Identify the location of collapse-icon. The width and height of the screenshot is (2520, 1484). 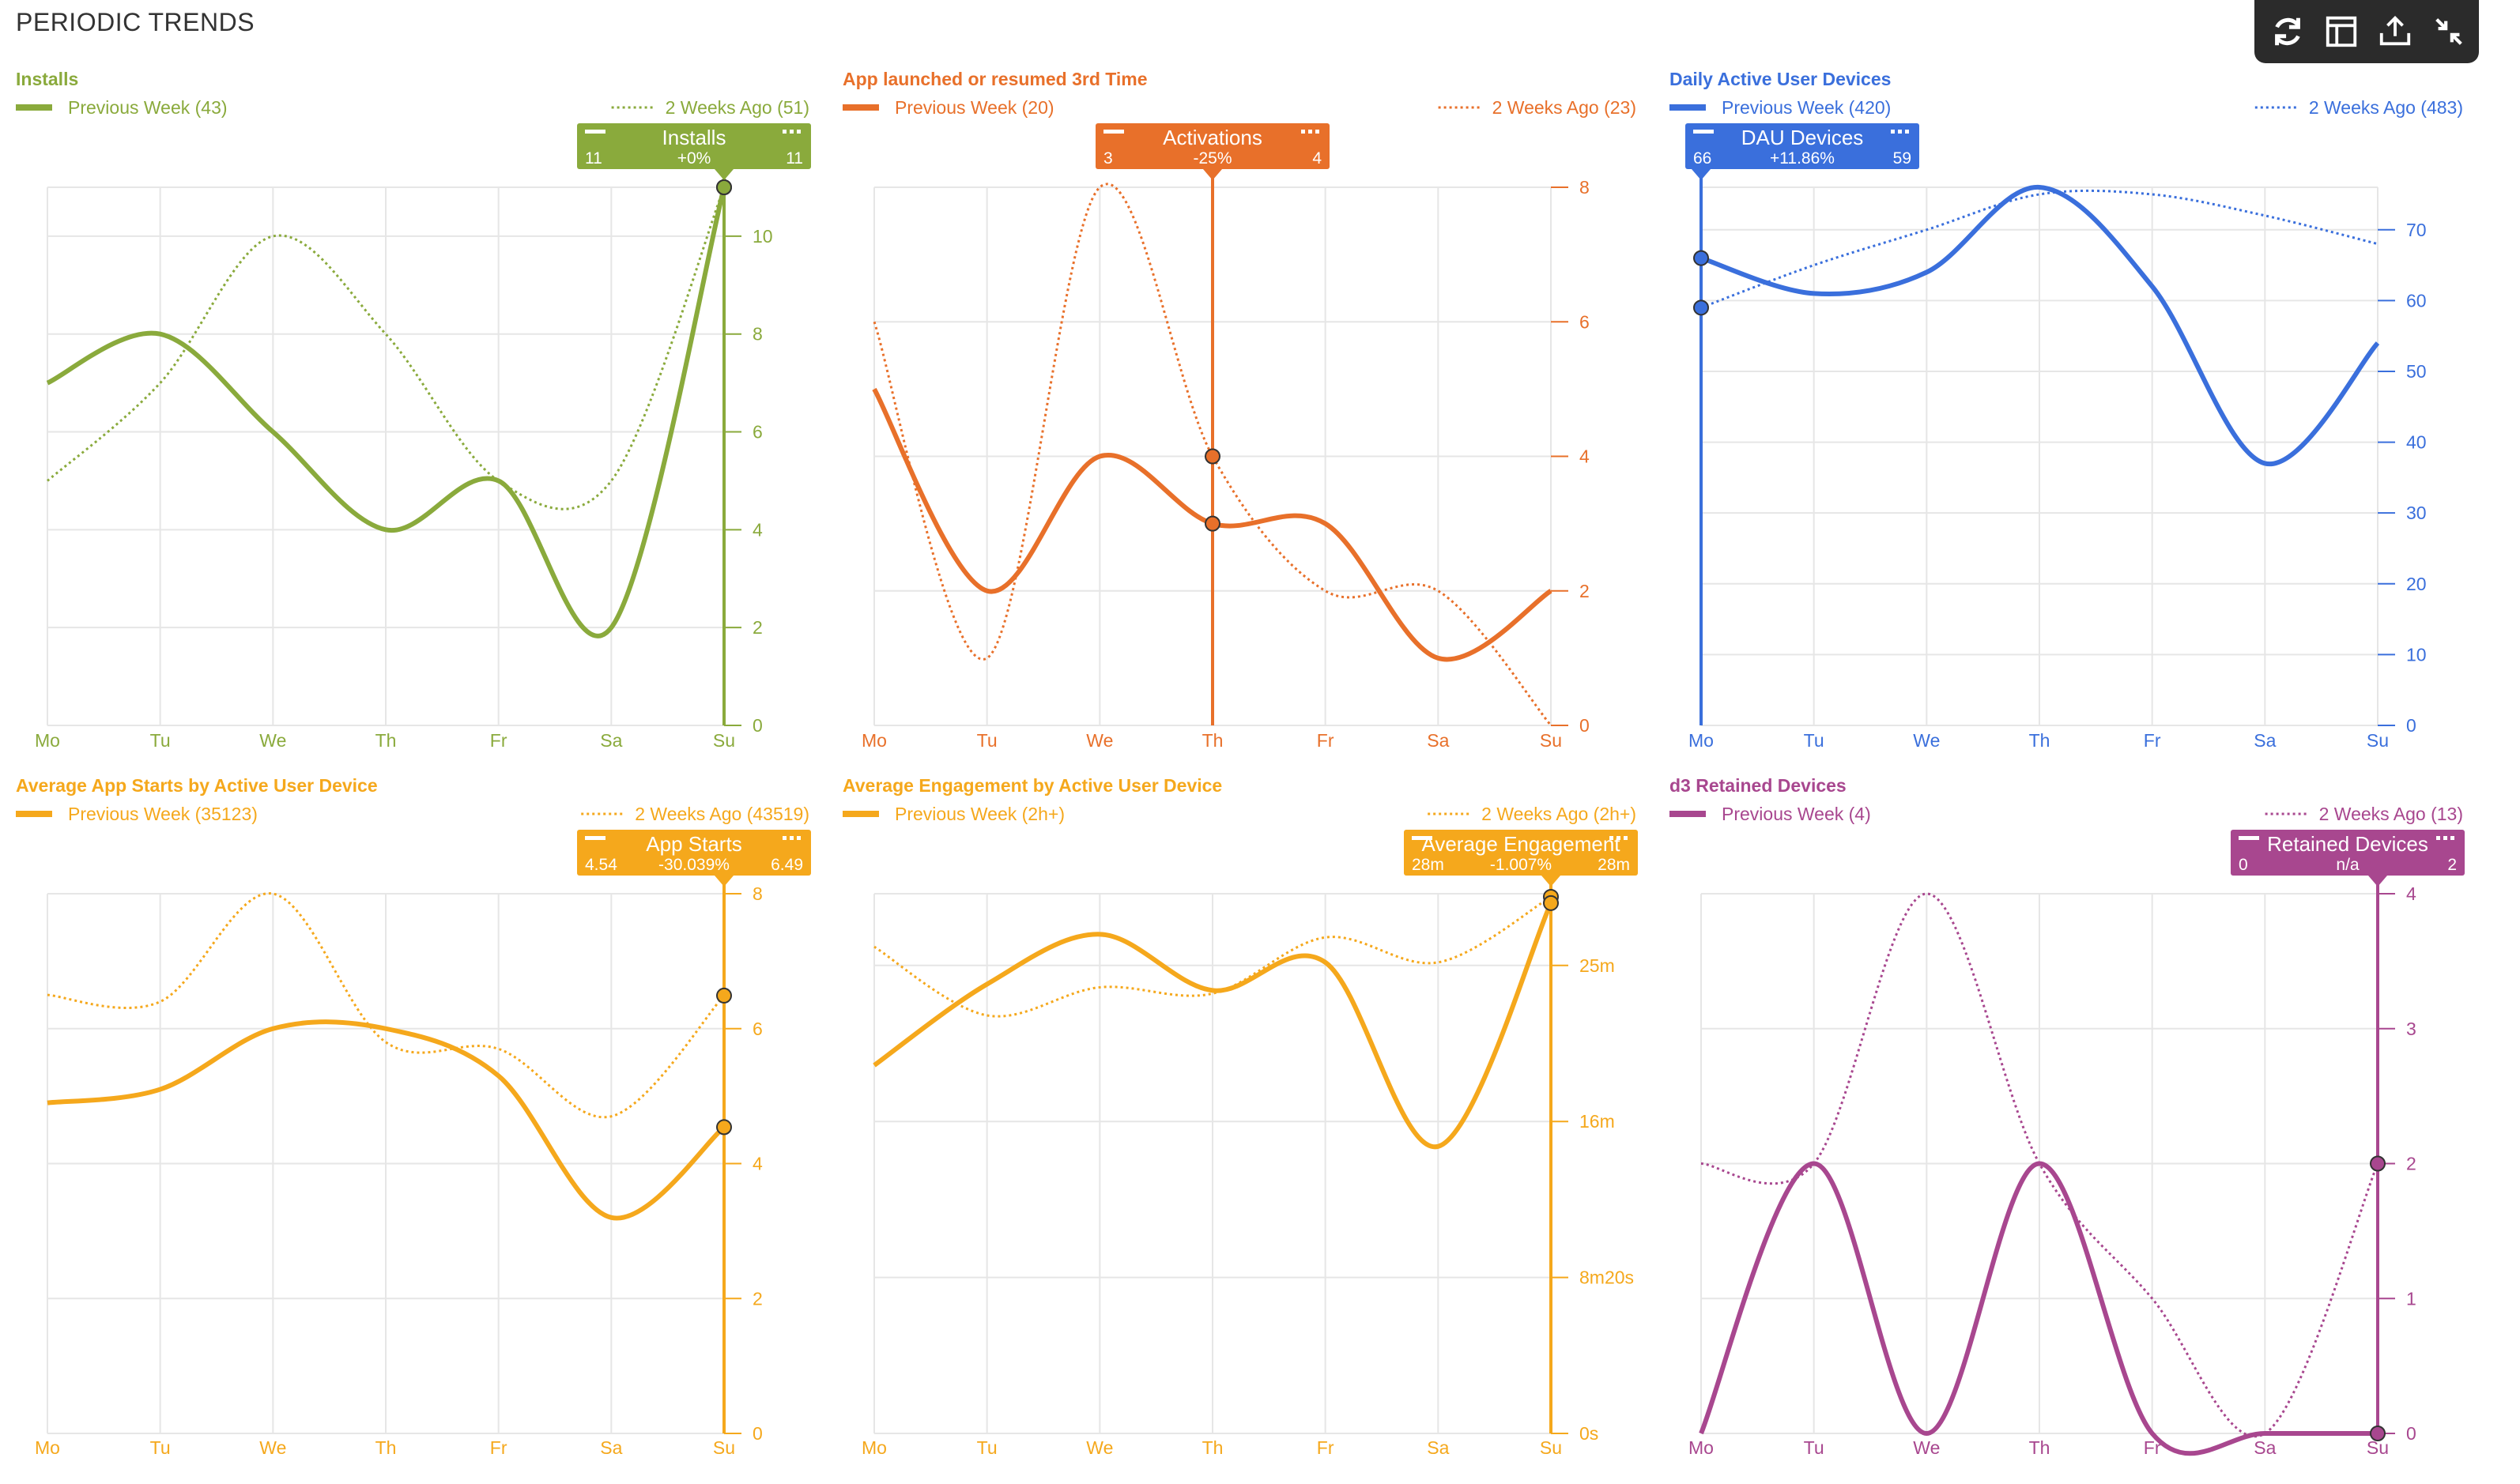
(2448, 31).